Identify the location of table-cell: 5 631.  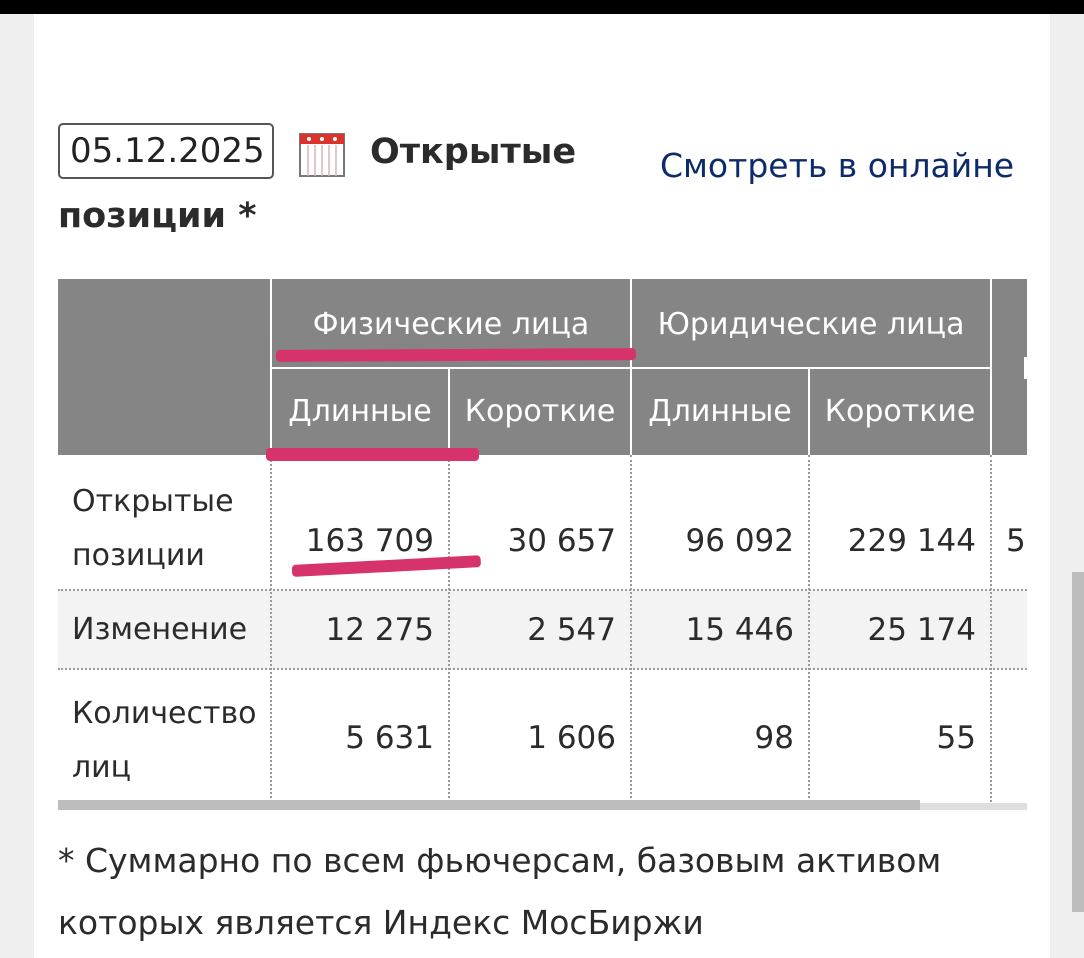
(389, 738).